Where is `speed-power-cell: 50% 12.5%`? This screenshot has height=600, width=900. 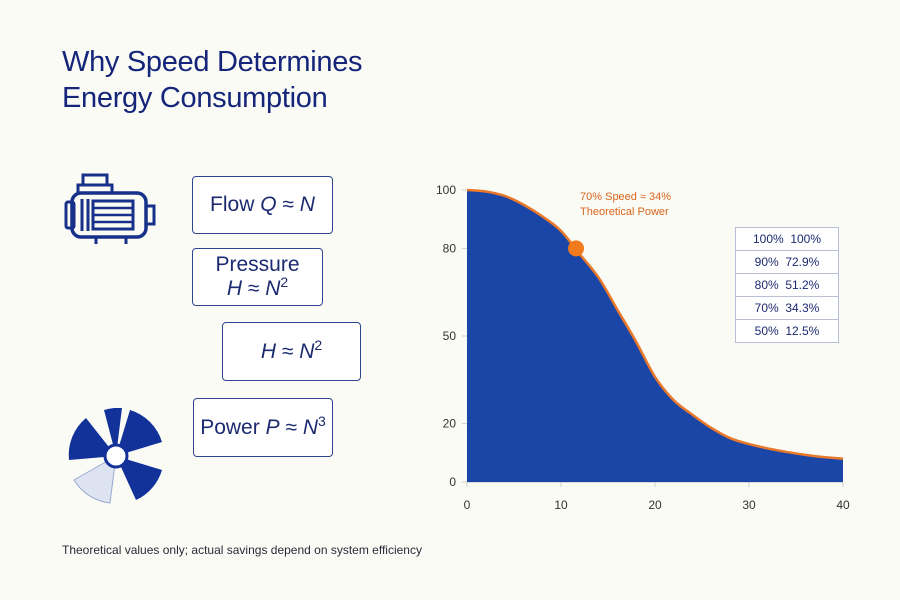
speed-power-cell: 50% 12.5% is located at coordinates (787, 331).